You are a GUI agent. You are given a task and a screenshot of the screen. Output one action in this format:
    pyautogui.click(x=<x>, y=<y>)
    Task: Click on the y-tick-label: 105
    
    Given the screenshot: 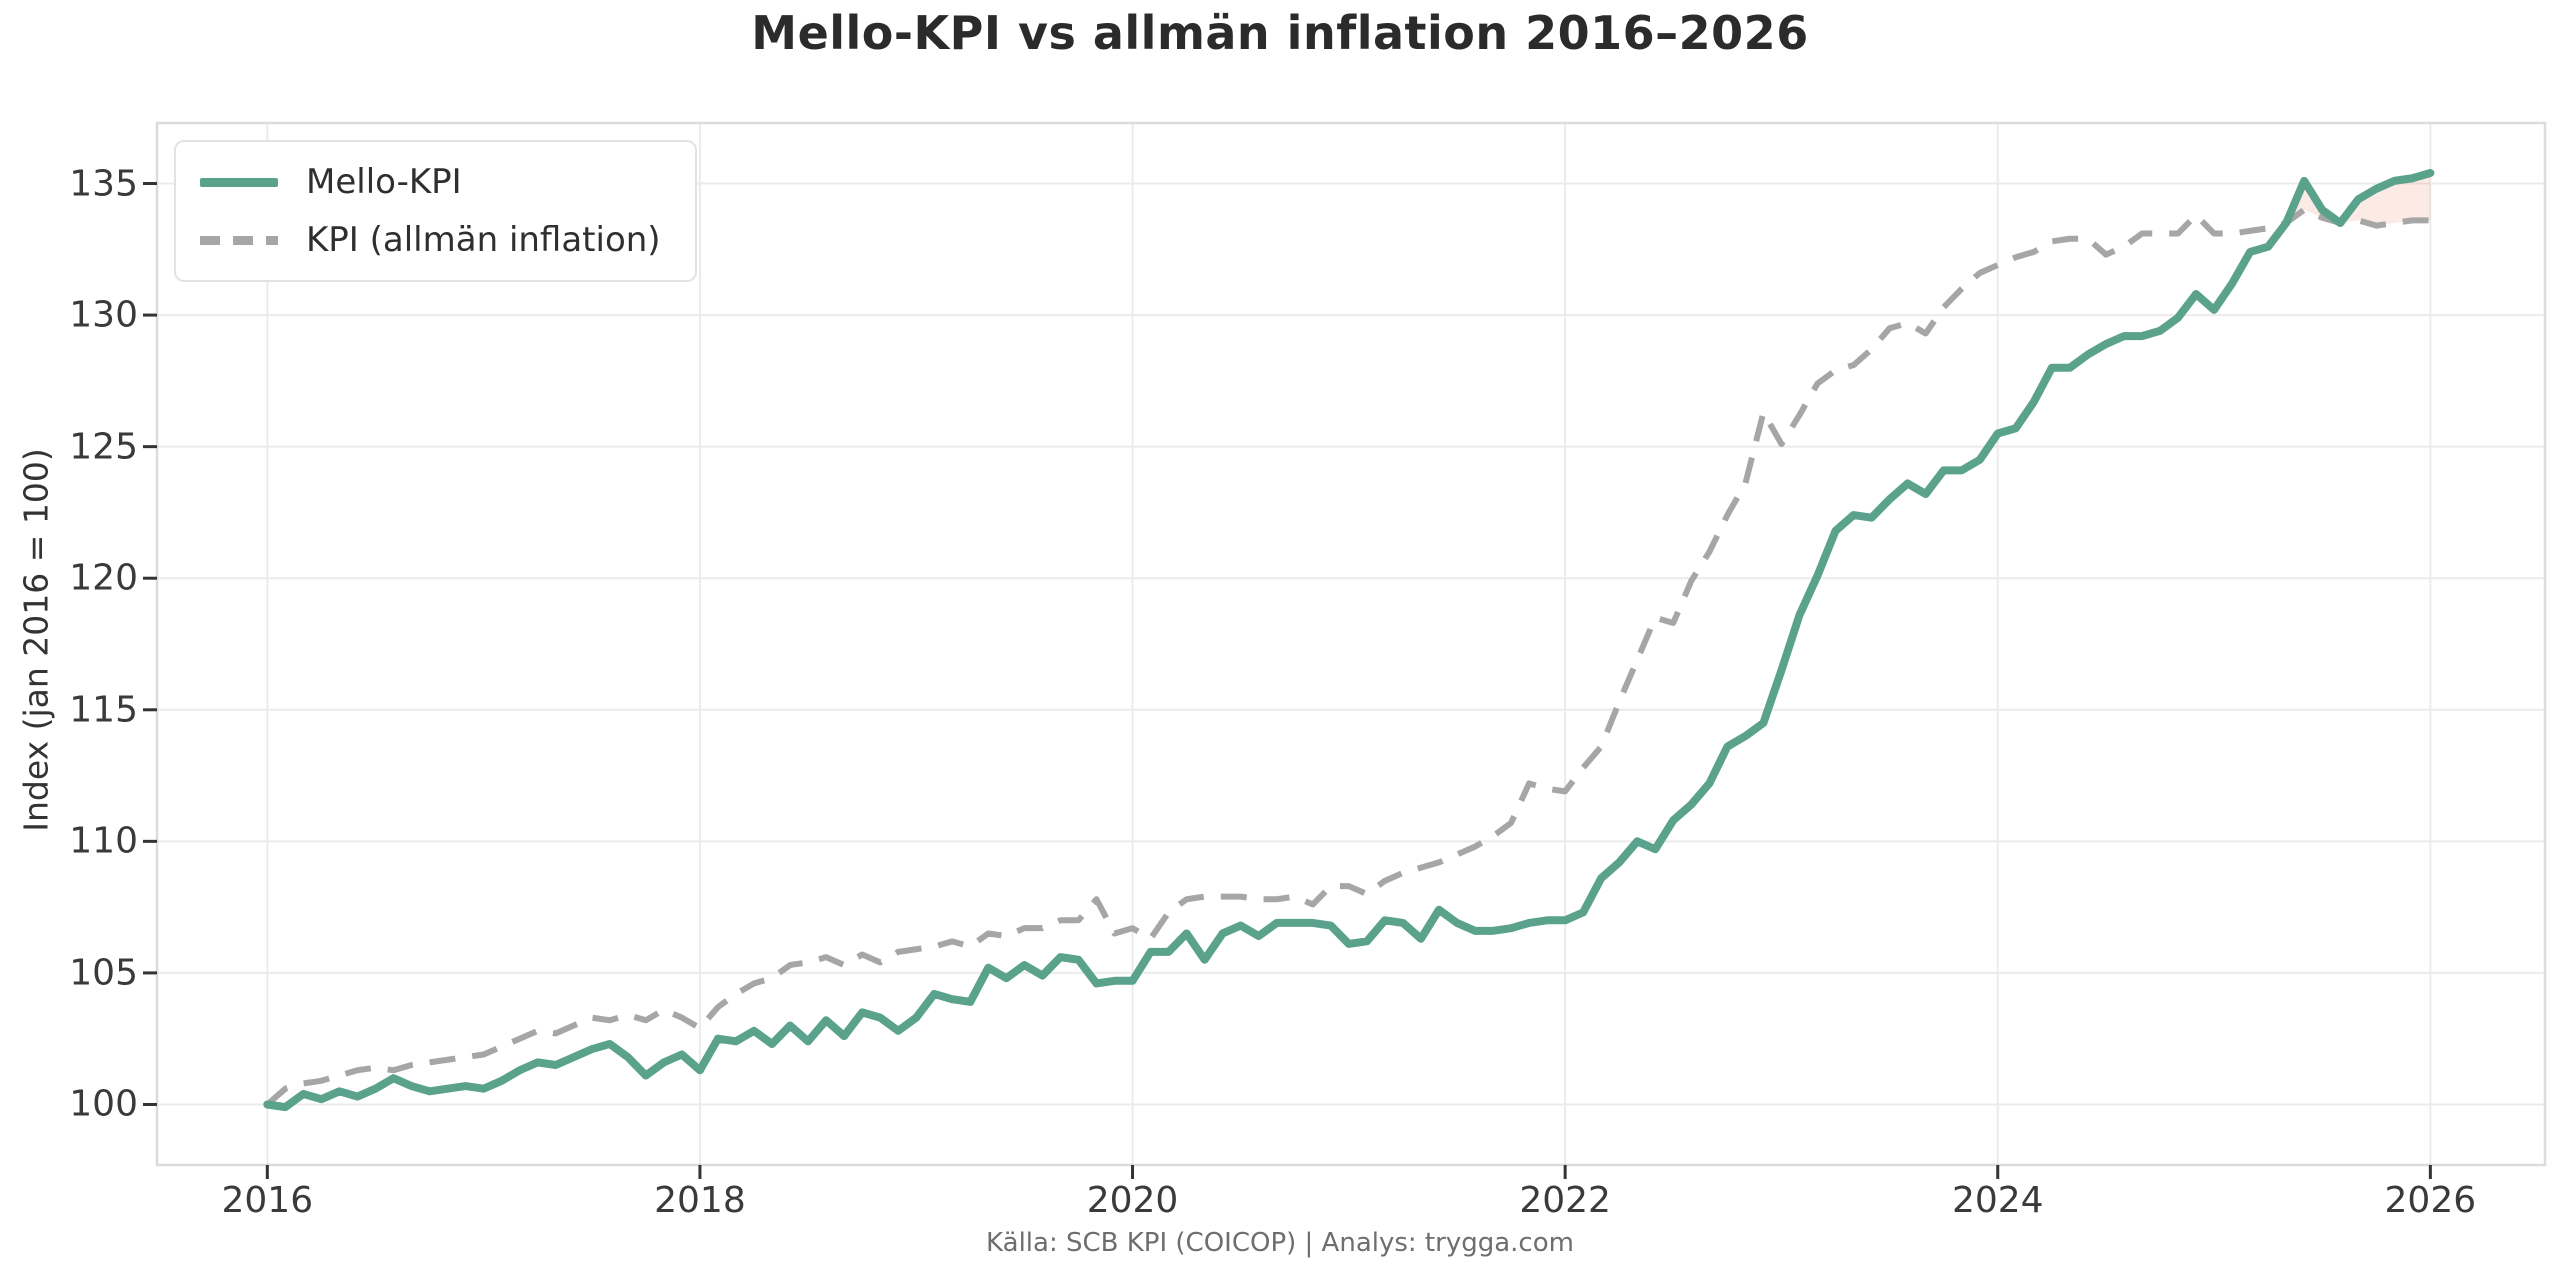 What is the action you would take?
    pyautogui.click(x=103, y=973)
    